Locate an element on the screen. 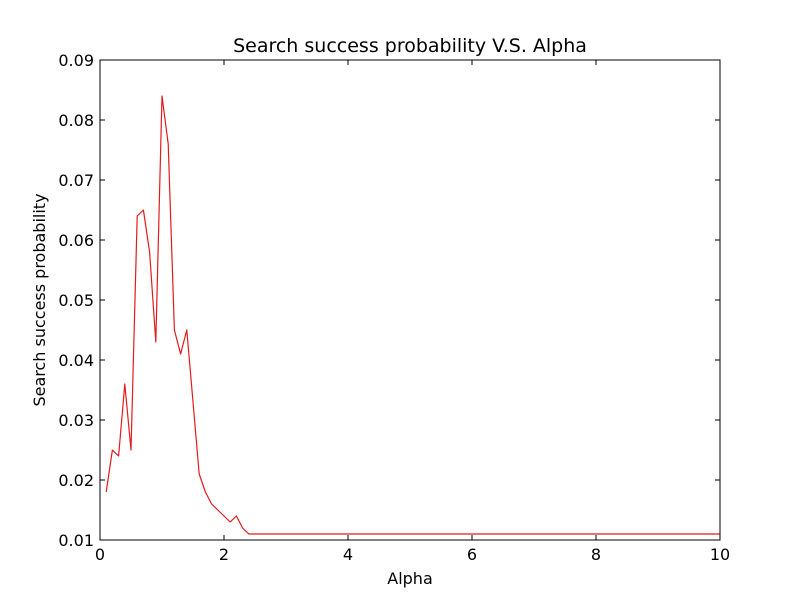  y-axis-label: Search success probability is located at coordinates (39, 299).